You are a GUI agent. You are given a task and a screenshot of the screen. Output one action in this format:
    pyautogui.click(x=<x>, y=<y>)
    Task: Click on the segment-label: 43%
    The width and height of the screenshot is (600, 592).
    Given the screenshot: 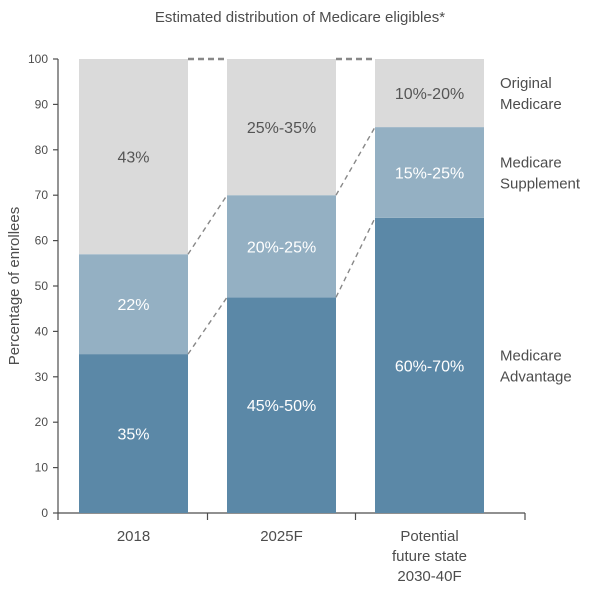 What is the action you would take?
    pyautogui.click(x=133, y=158)
    